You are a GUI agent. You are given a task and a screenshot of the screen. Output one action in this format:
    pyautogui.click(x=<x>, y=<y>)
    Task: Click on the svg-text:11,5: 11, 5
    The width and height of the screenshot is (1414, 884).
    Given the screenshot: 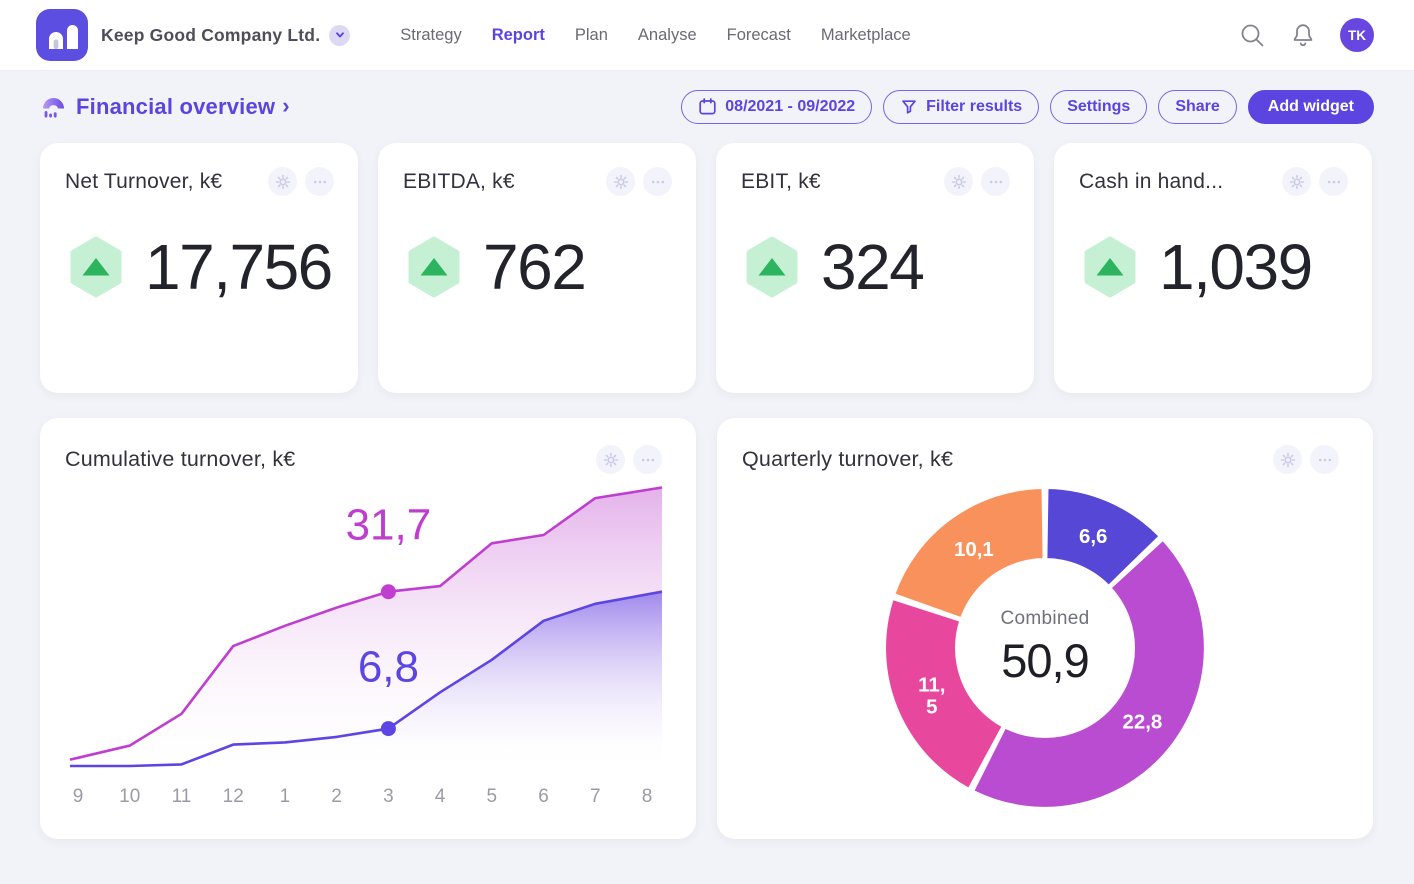 What is the action you would take?
    pyautogui.click(x=931, y=696)
    